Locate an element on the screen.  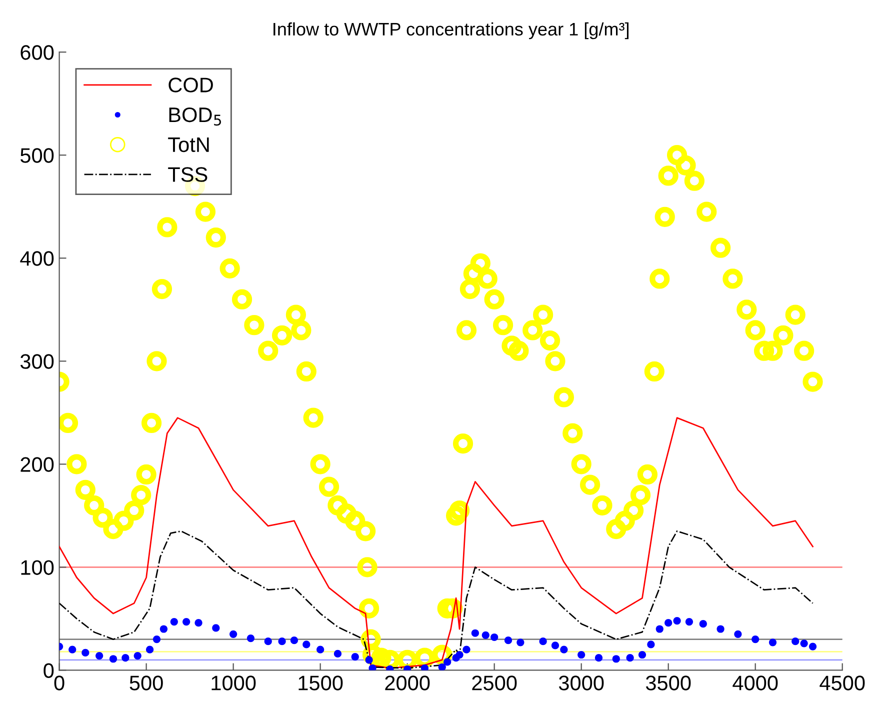
x-tick-label: 2000 is located at coordinates (407, 683).